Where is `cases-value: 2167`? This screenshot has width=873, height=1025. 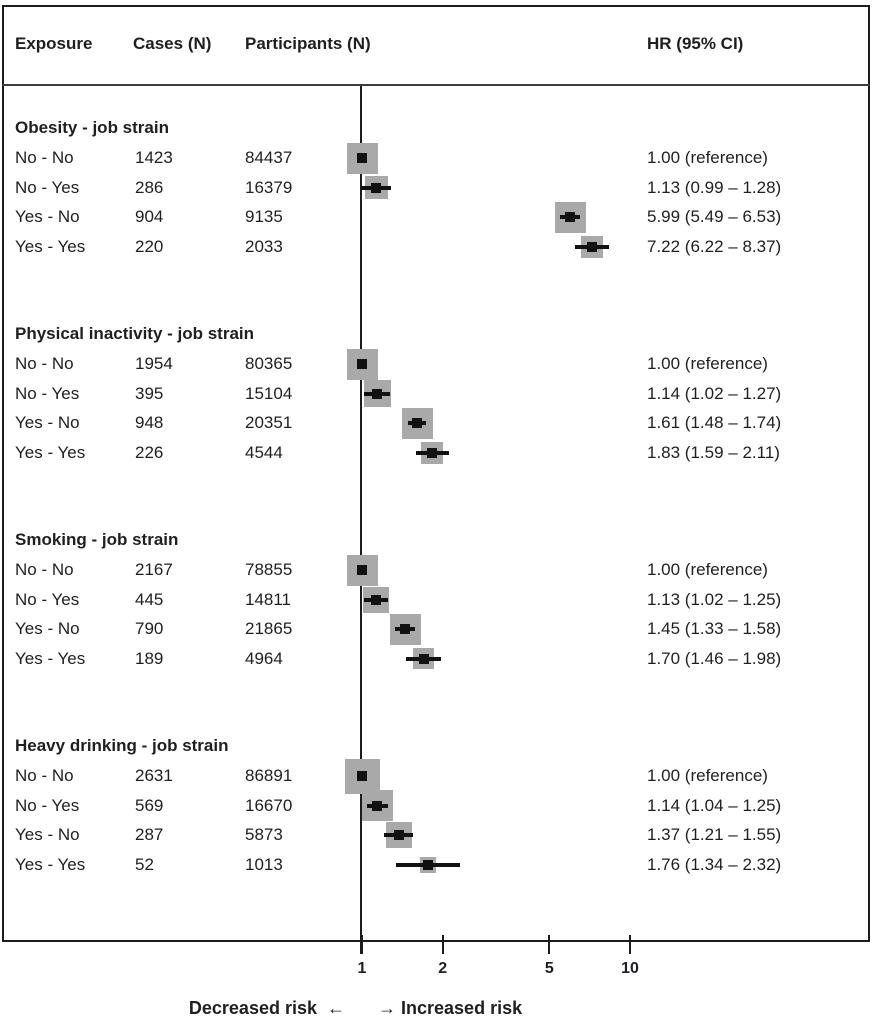
cases-value: 2167 is located at coordinates (154, 569).